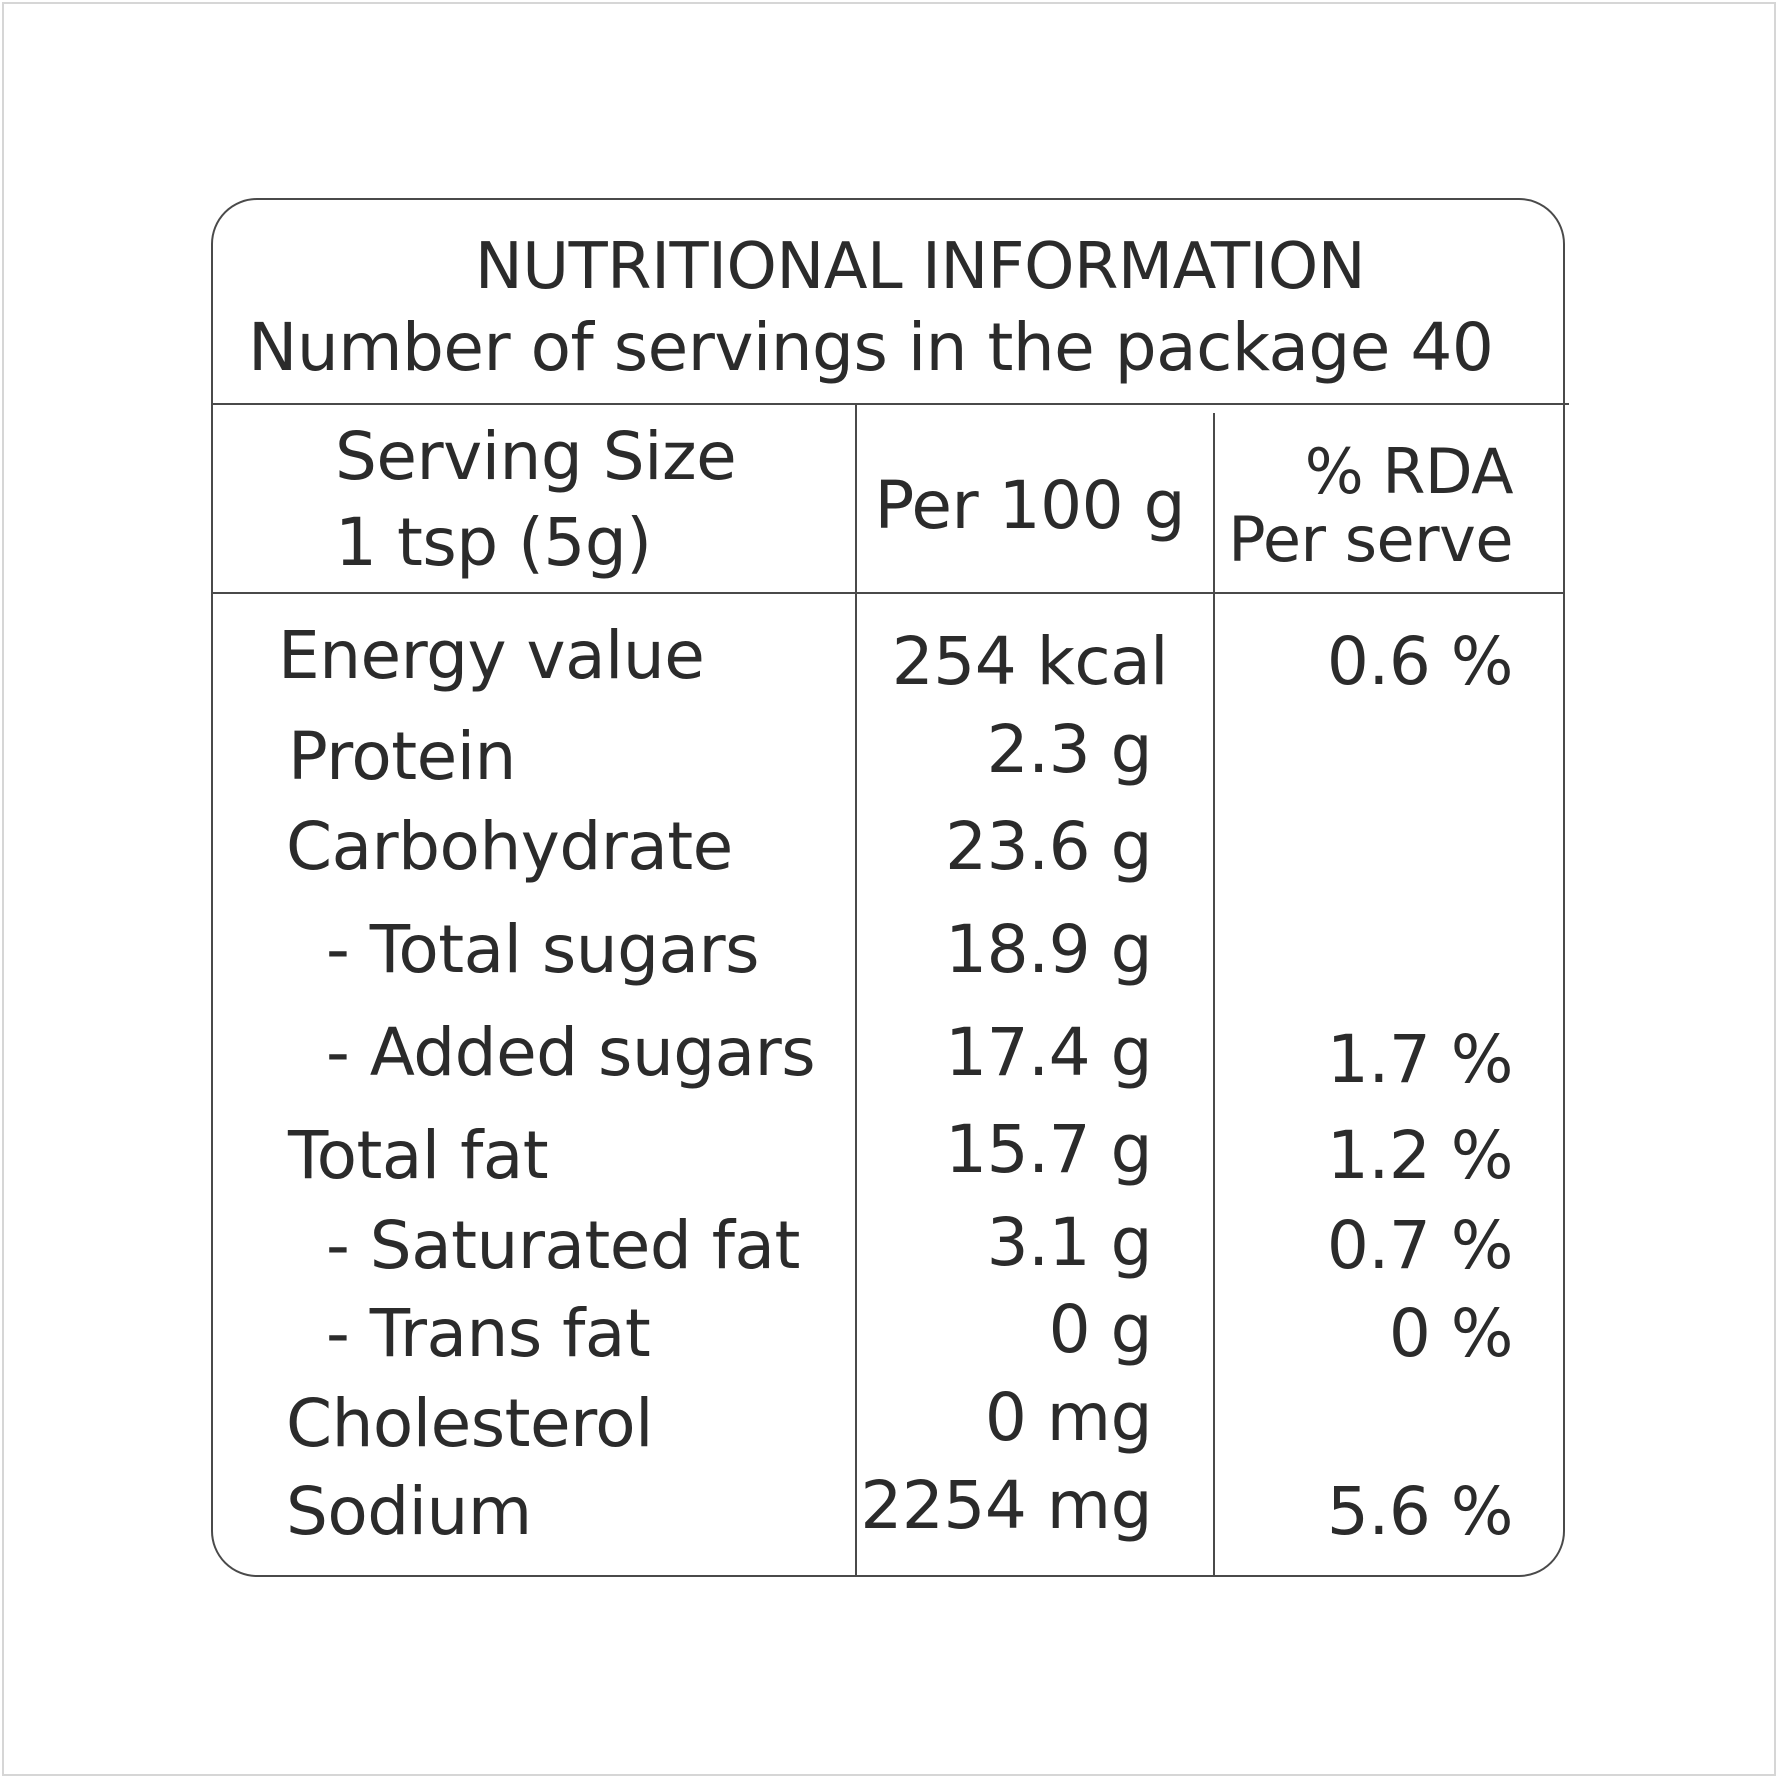 Image resolution: width=1780 pixels, height=1780 pixels. Describe the element at coordinates (1420, 1155) in the screenshot. I see `nutrient-rda: 1.2 %` at that location.